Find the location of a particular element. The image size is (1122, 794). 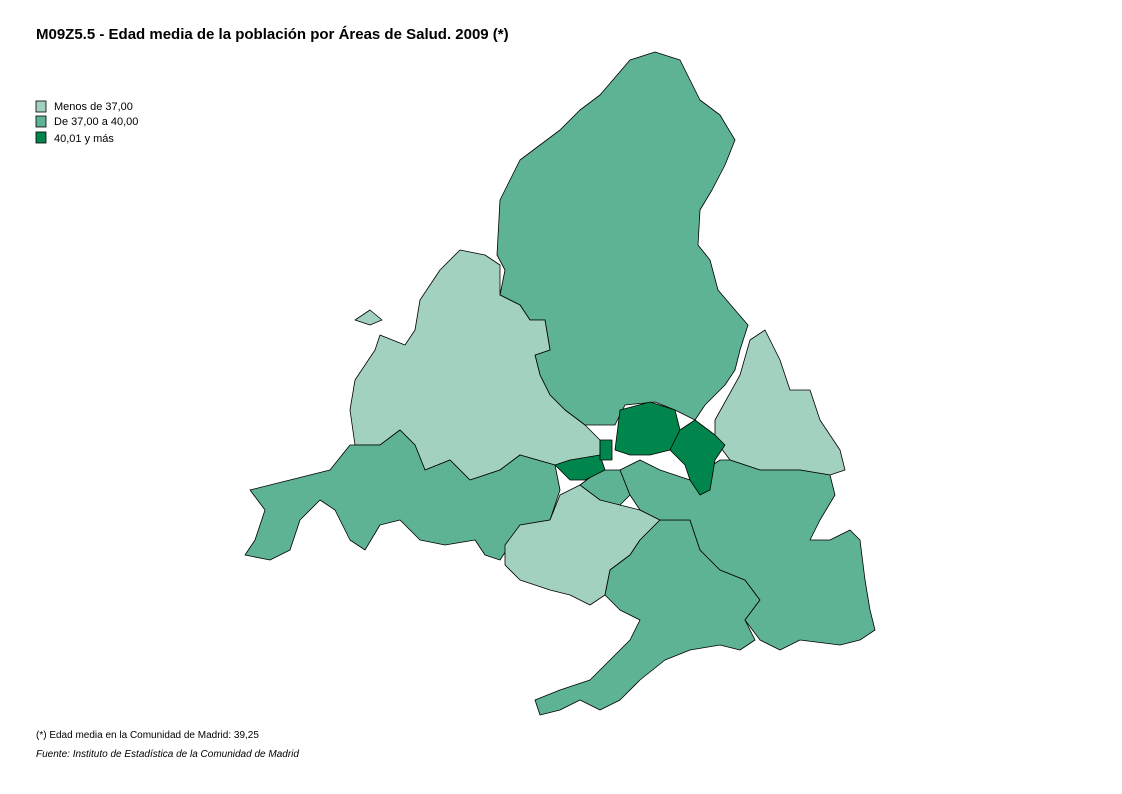

legend-label: Menos de 37,00 is located at coordinates (93, 107).